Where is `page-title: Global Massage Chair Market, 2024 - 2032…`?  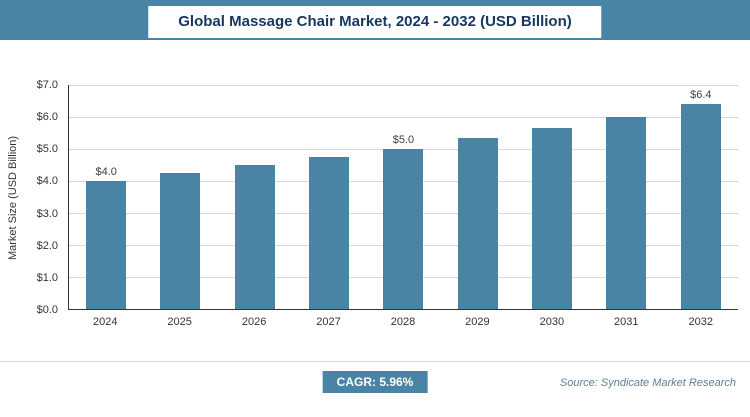
page-title: Global Massage Chair Market, 2024 - 2032… is located at coordinates (375, 21).